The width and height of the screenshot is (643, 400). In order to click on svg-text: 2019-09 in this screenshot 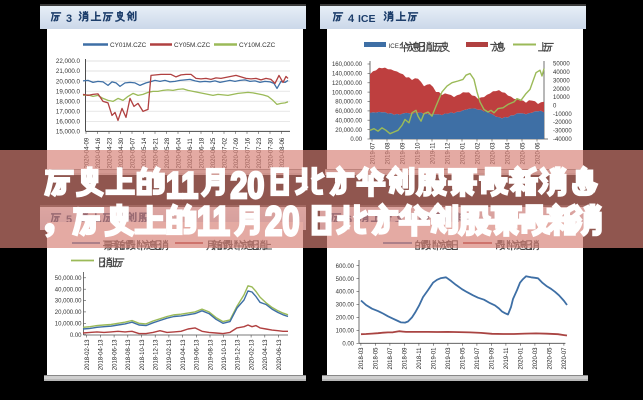, I will do `click(493, 358)`.